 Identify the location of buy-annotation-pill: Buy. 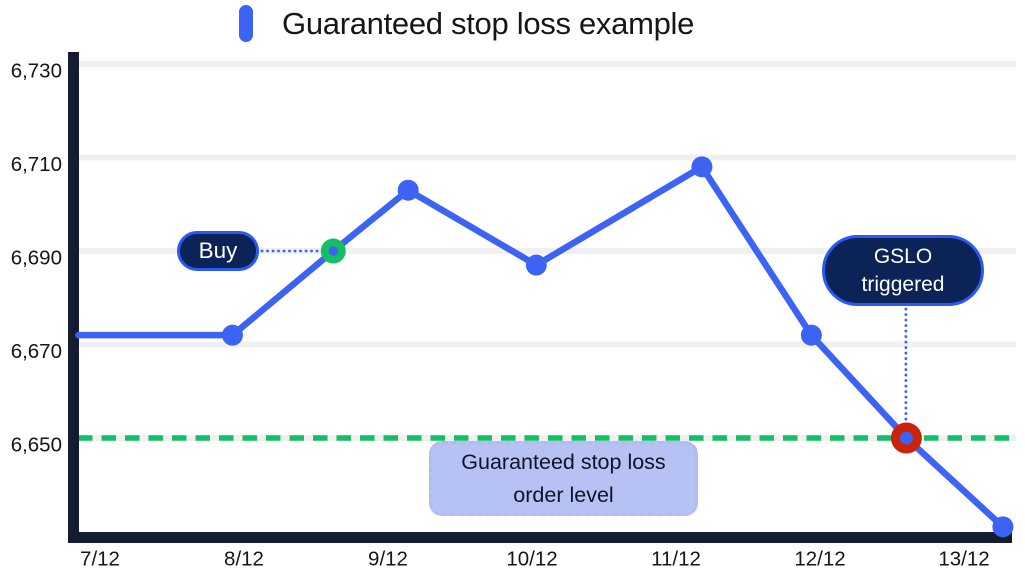
(218, 251).